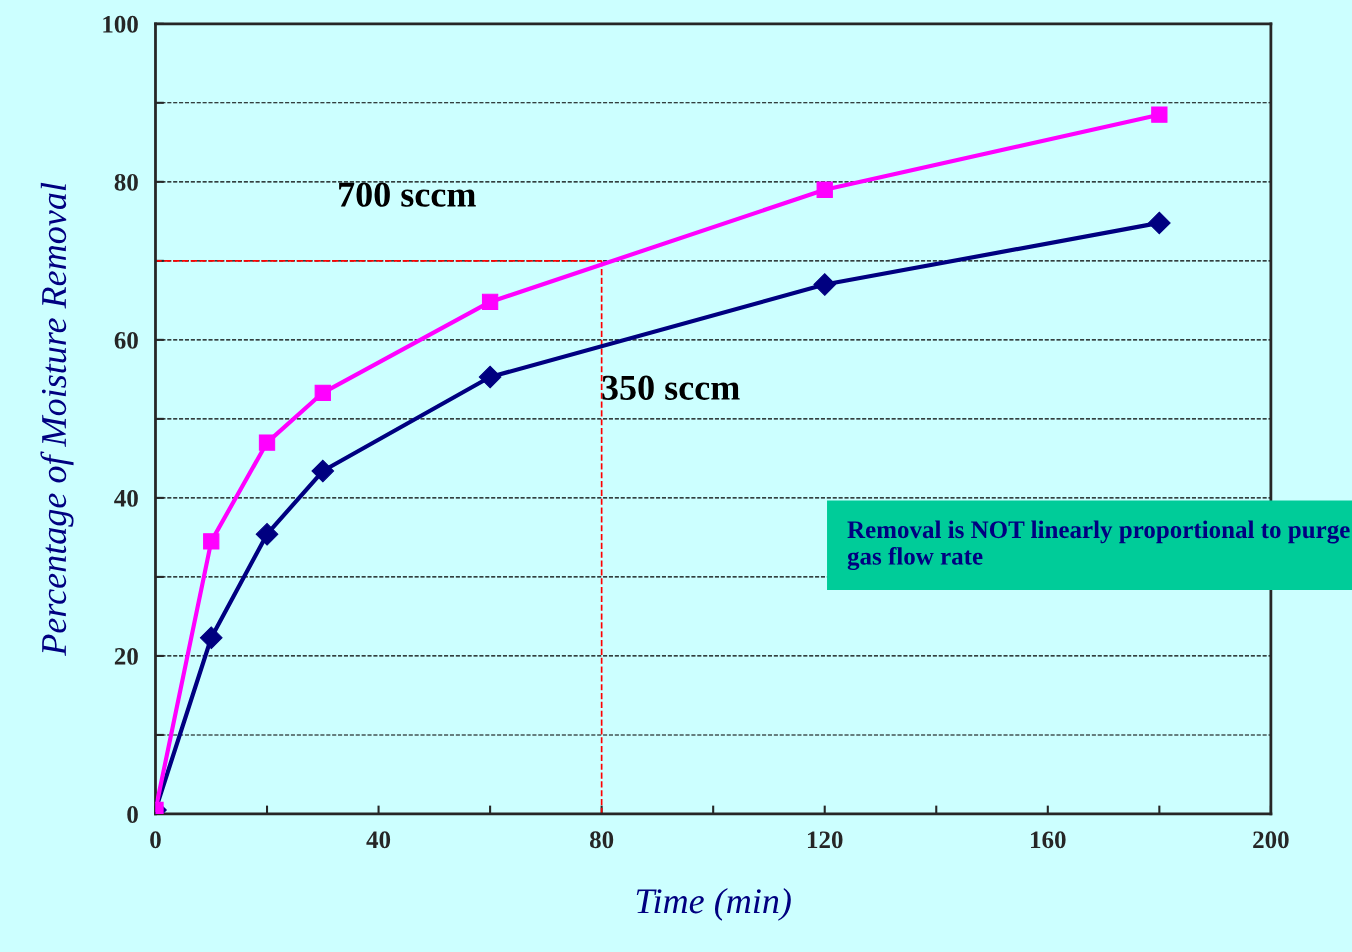 This screenshot has height=952, width=1352. I want to click on y-tick-label: 0, so click(132, 814).